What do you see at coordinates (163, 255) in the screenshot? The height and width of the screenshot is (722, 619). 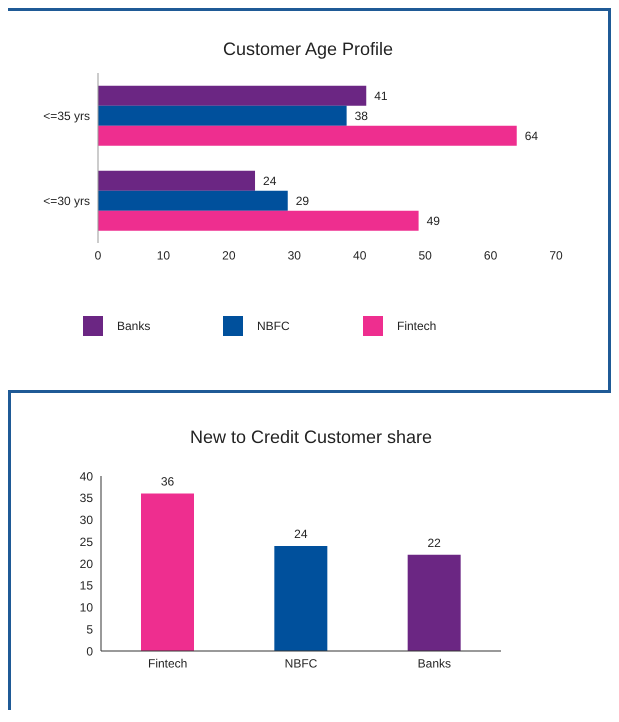 I see `x-tick-label: 10` at bounding box center [163, 255].